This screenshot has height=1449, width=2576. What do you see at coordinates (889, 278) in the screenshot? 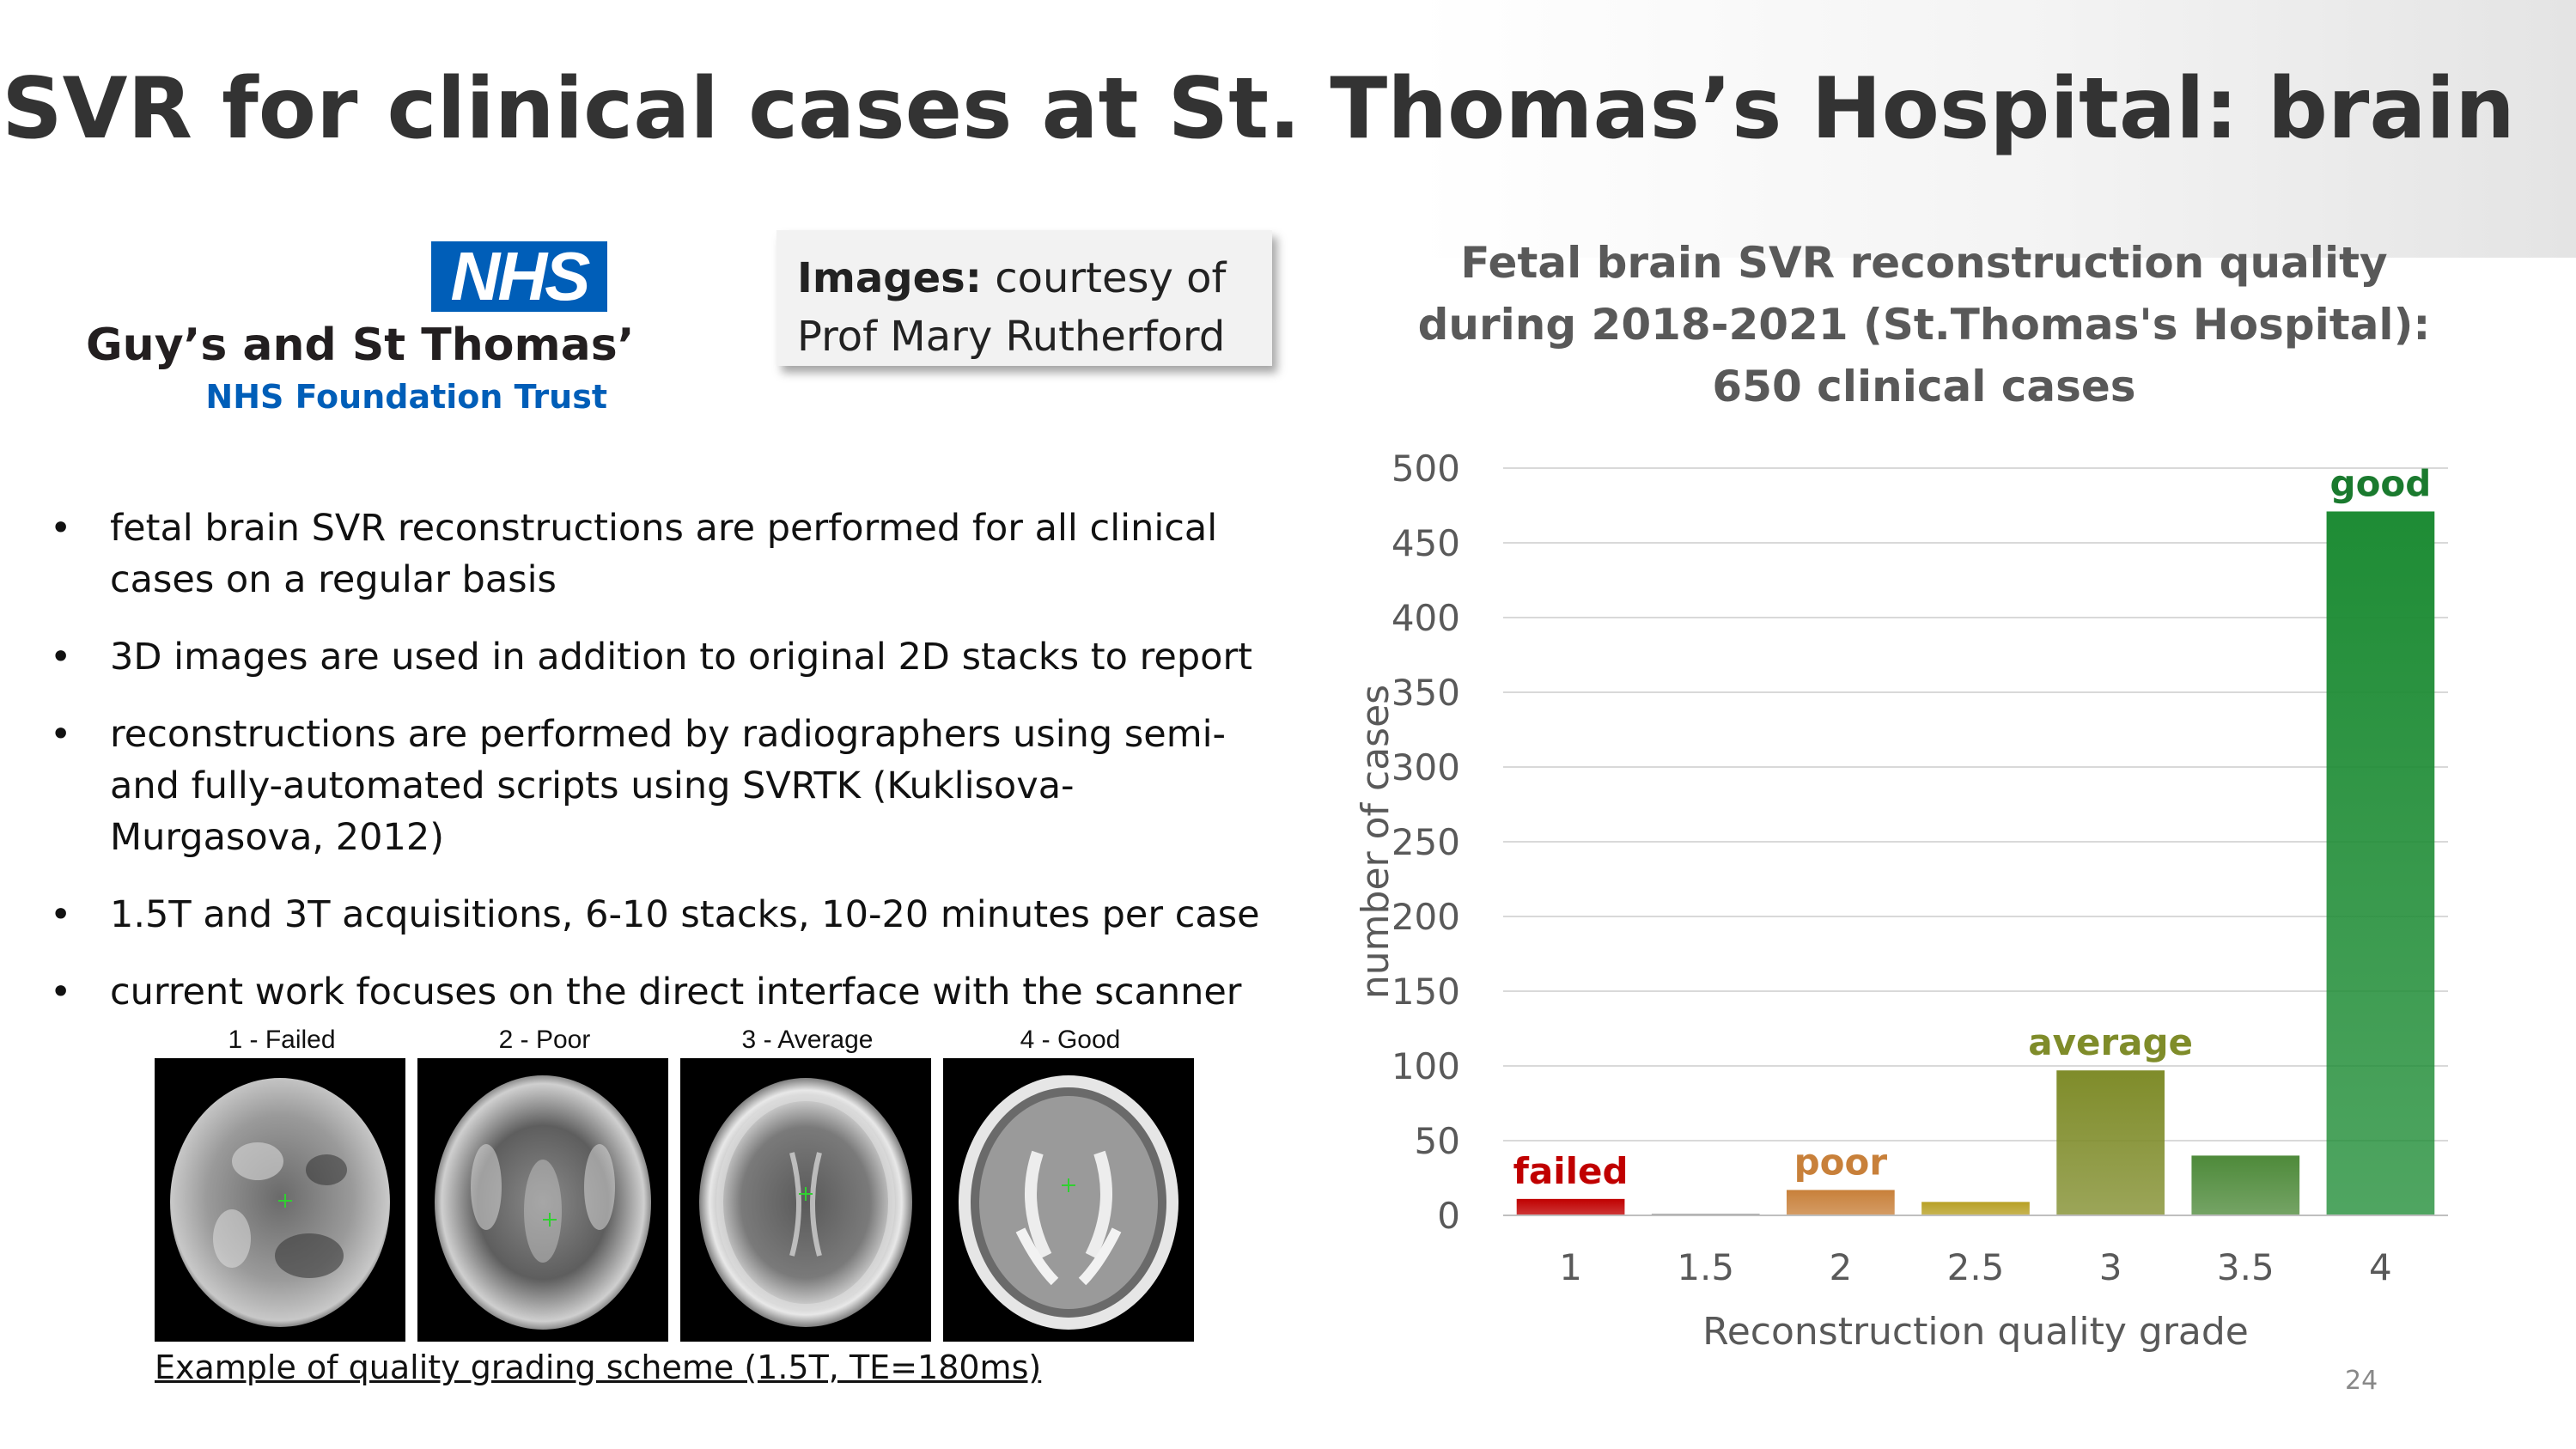
I see `courtesy-label: Images:` at bounding box center [889, 278].